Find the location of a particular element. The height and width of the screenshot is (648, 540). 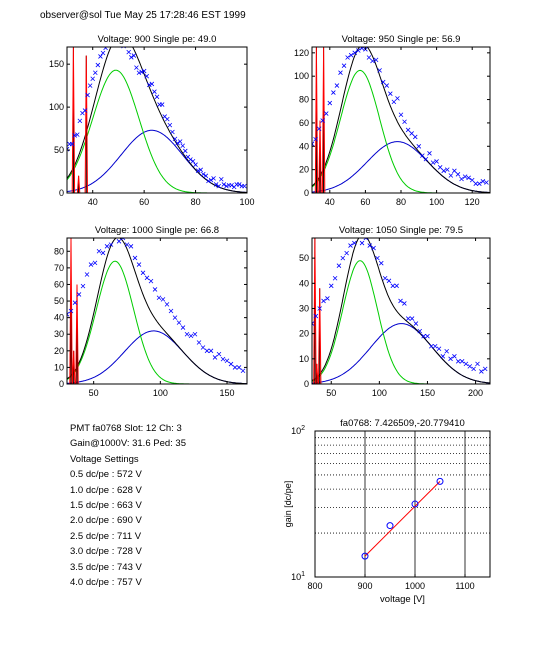

x-tick-label: 50 is located at coordinates (331, 393).